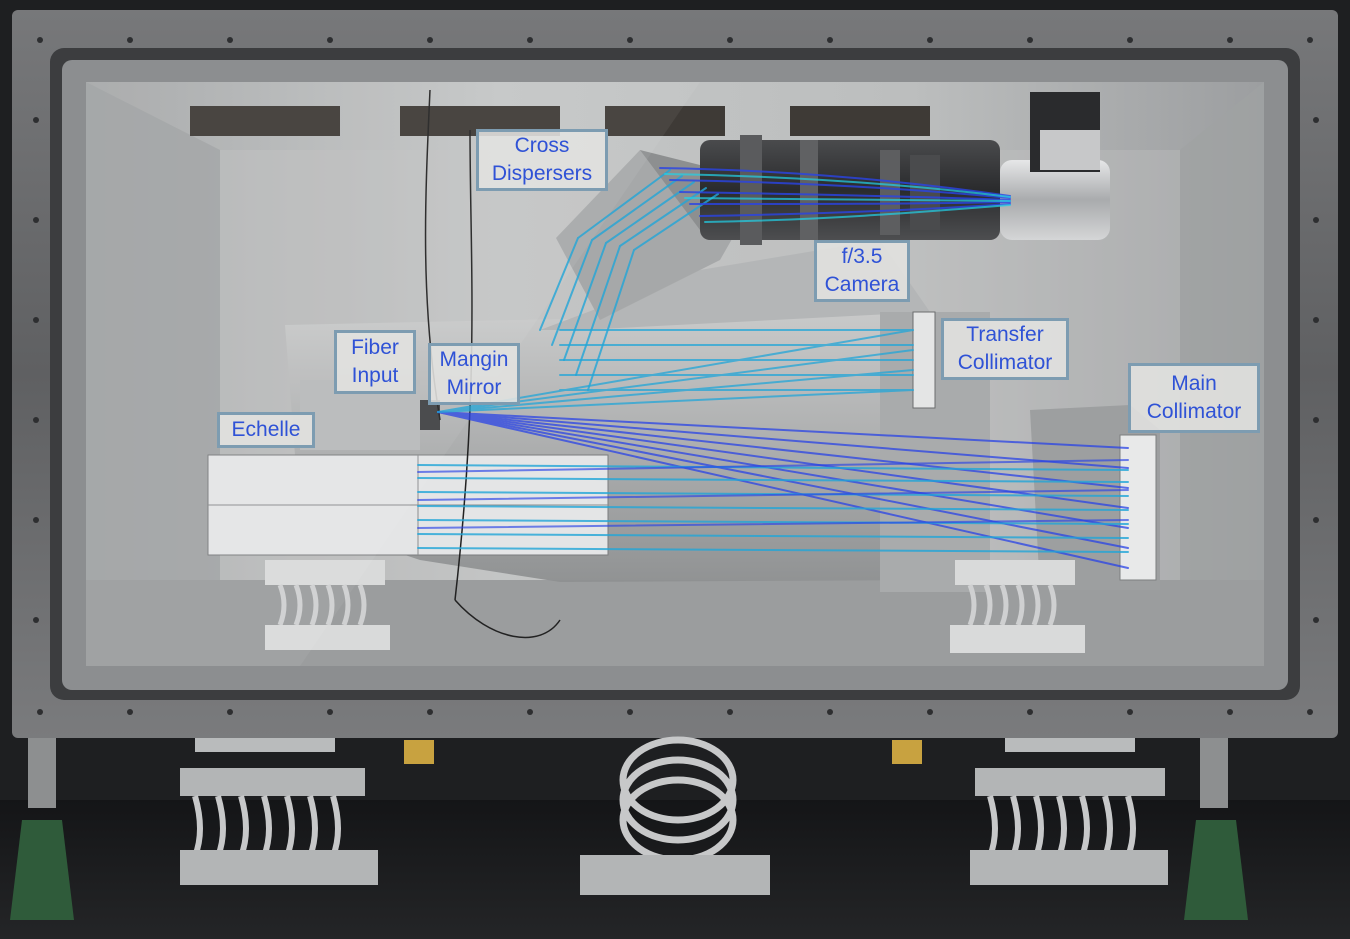 This screenshot has width=1350, height=939. What do you see at coordinates (327, 605) in the screenshot?
I see `isolator-left-inner` at bounding box center [327, 605].